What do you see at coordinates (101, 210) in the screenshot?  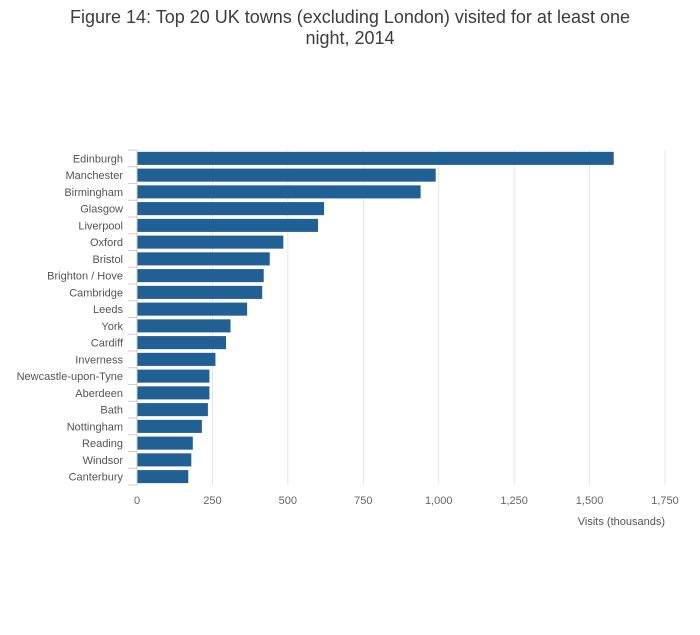 I see `category-label: Glasgow` at bounding box center [101, 210].